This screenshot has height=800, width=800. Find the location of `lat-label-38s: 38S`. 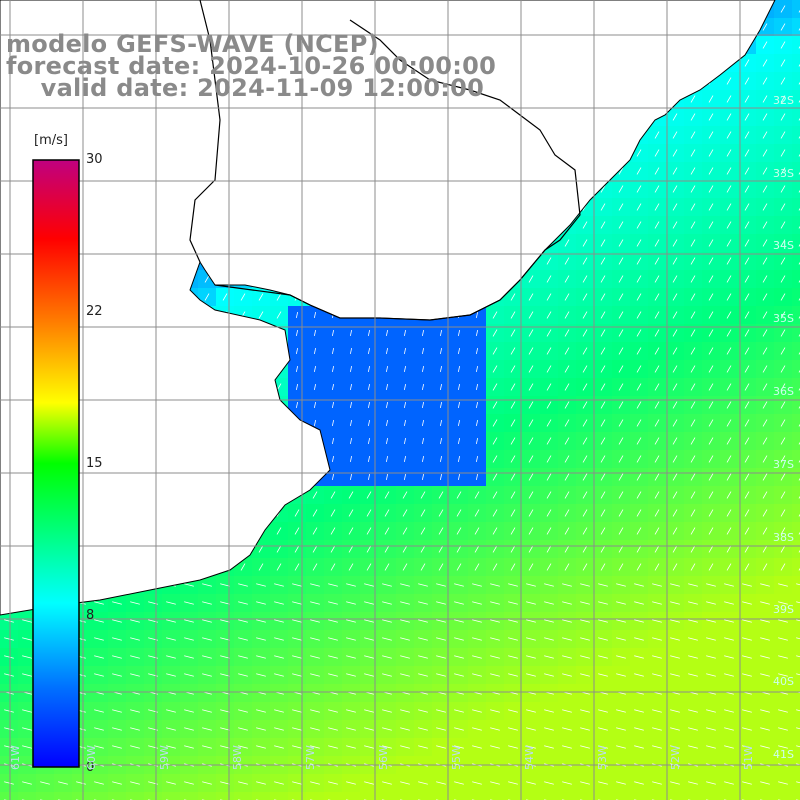

lat-label-38s: 38S is located at coordinates (783, 537).